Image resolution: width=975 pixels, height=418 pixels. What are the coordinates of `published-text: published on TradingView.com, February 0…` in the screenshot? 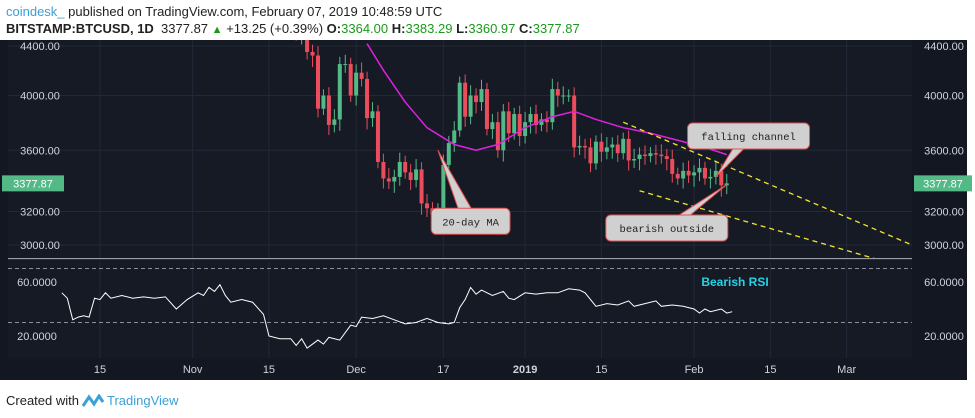 It's located at (255, 11).